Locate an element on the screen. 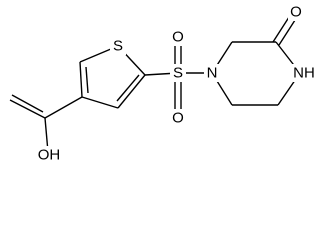  atom-label: NH is located at coordinates (304, 73).